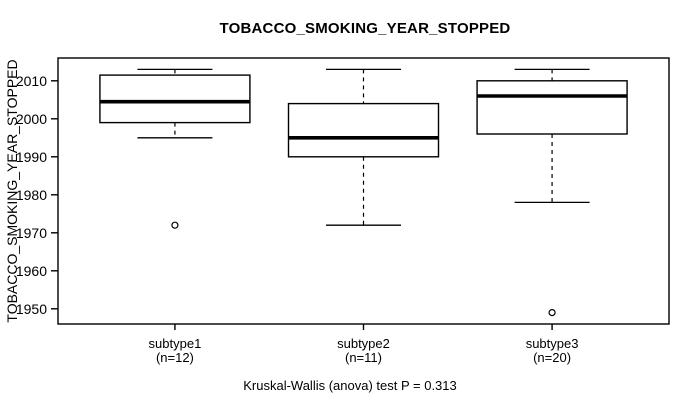  Describe the element at coordinates (31, 119) in the screenshot. I see `y-tick-label: 2000` at that location.